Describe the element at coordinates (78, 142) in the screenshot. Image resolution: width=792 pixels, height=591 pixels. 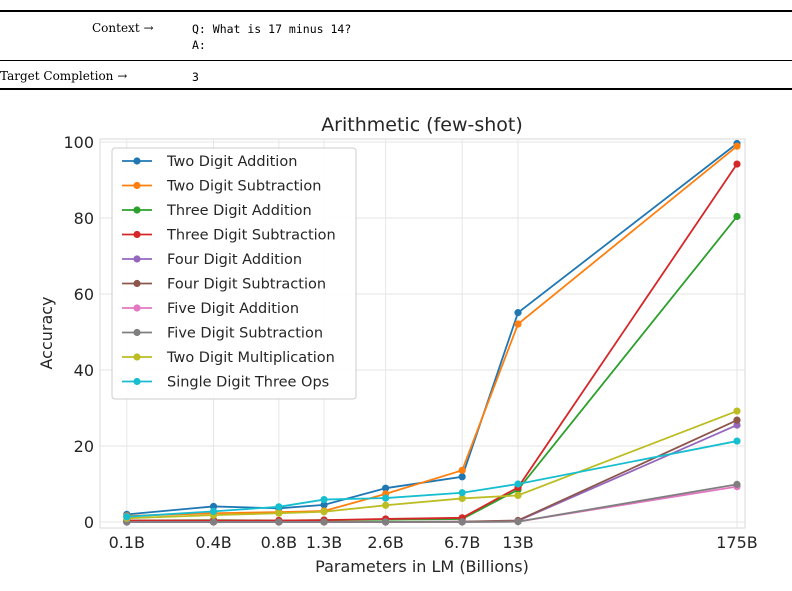
I see `y-tick-label: 100` at that location.